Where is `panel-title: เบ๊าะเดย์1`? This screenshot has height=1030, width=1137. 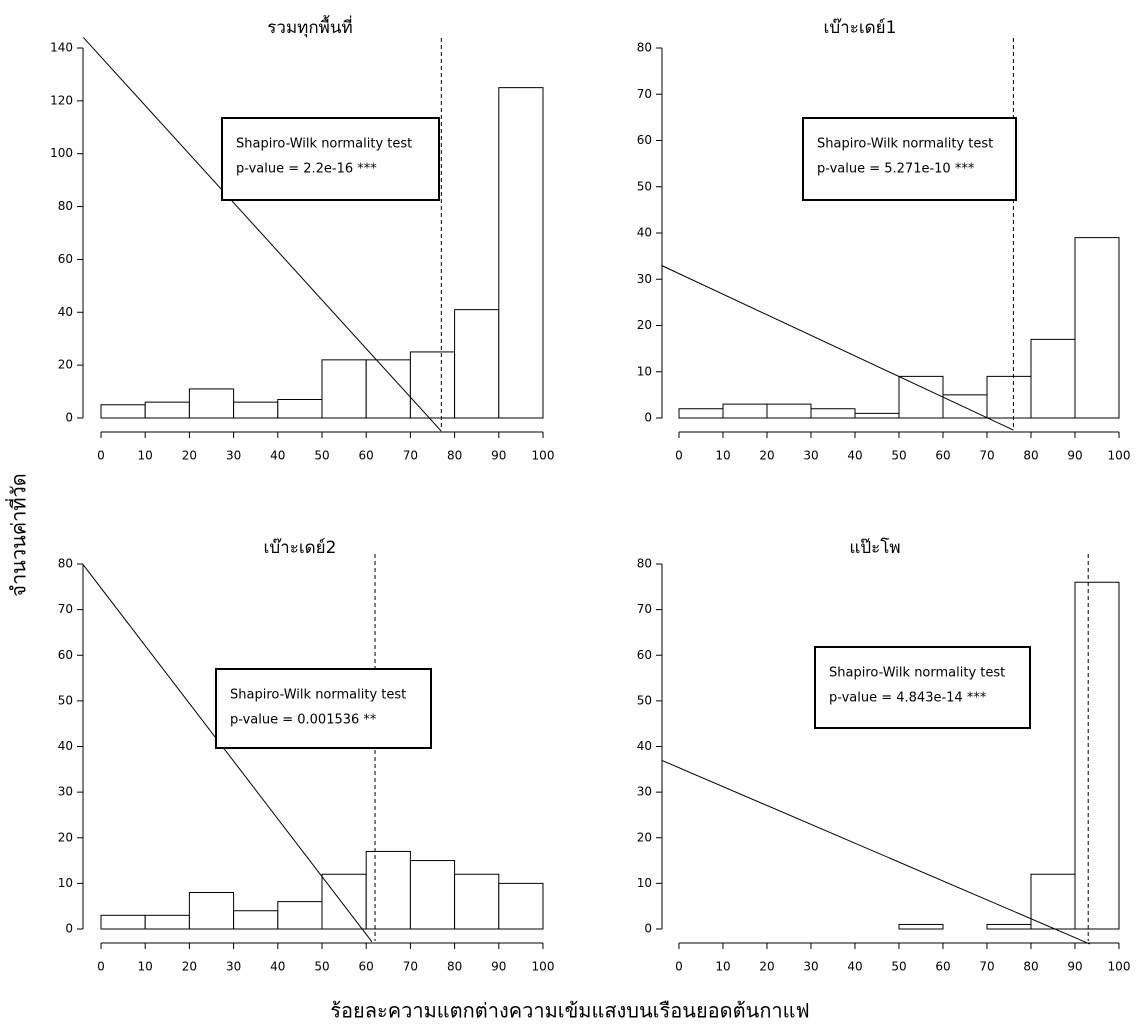 panel-title: เบ๊าะเดย์1 is located at coordinates (860, 28).